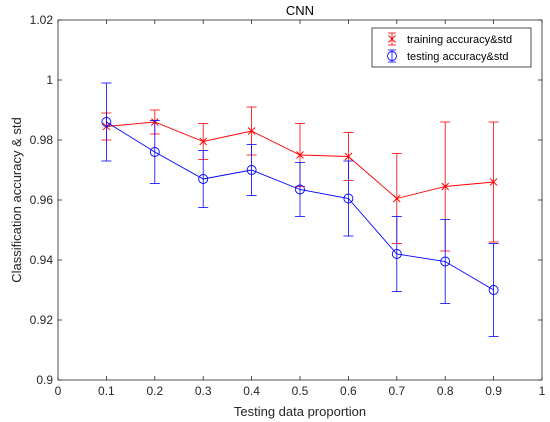 The image size is (550, 422). I want to click on y-tick-label: 0.9, so click(44, 380).